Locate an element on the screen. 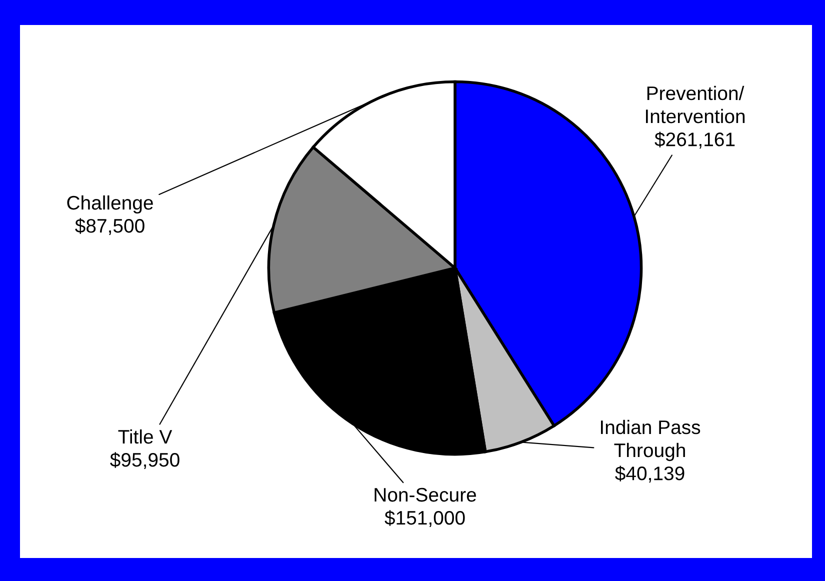 This screenshot has width=825, height=581. data-label: $151,000 is located at coordinates (424, 519).